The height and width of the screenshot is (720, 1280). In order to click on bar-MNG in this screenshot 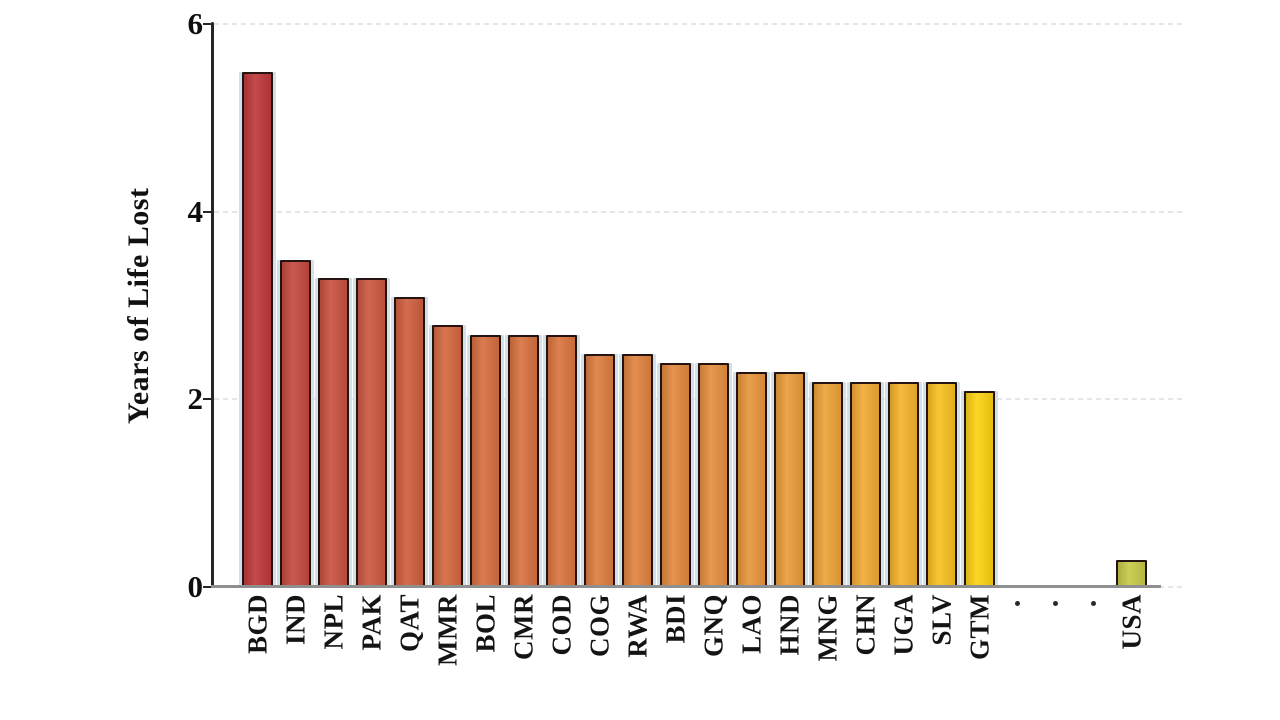, I will do `click(827, 484)`.